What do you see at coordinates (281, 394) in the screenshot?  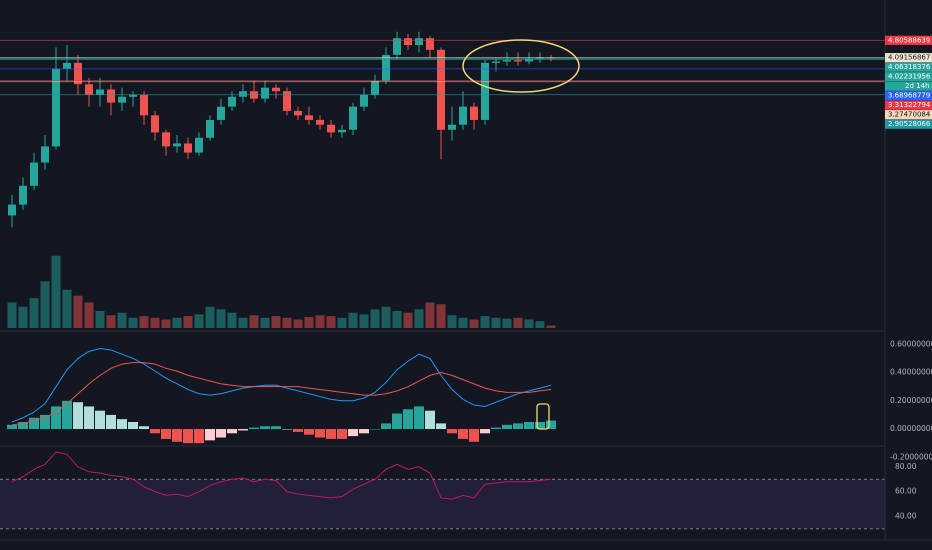 I see `macd-line` at bounding box center [281, 394].